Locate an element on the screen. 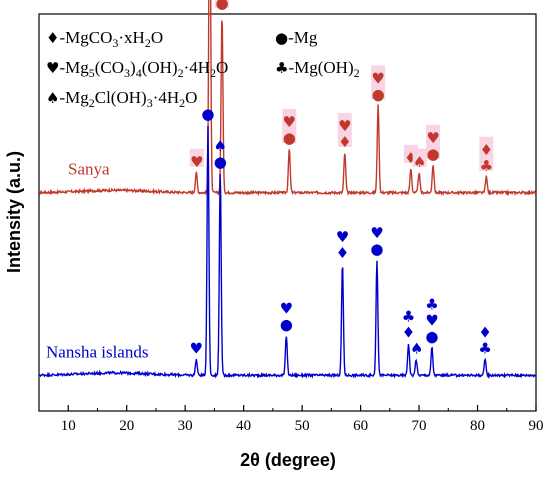 This screenshot has width=550, height=479. series-label: Nansha islands is located at coordinates (97, 351).